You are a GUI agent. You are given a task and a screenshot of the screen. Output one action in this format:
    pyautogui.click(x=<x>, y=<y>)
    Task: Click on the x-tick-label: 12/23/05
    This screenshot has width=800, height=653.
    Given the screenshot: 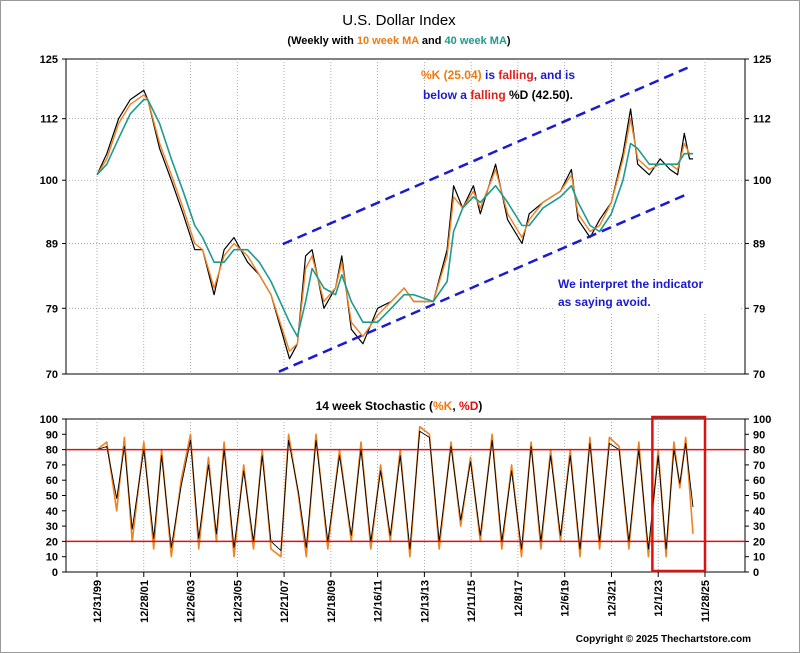 What is the action you would take?
    pyautogui.click(x=238, y=601)
    